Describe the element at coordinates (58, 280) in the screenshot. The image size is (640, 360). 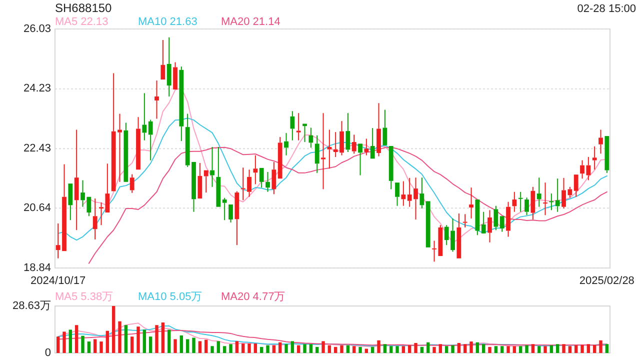
I see `x-tick-label: 2024/10/17` at that location.